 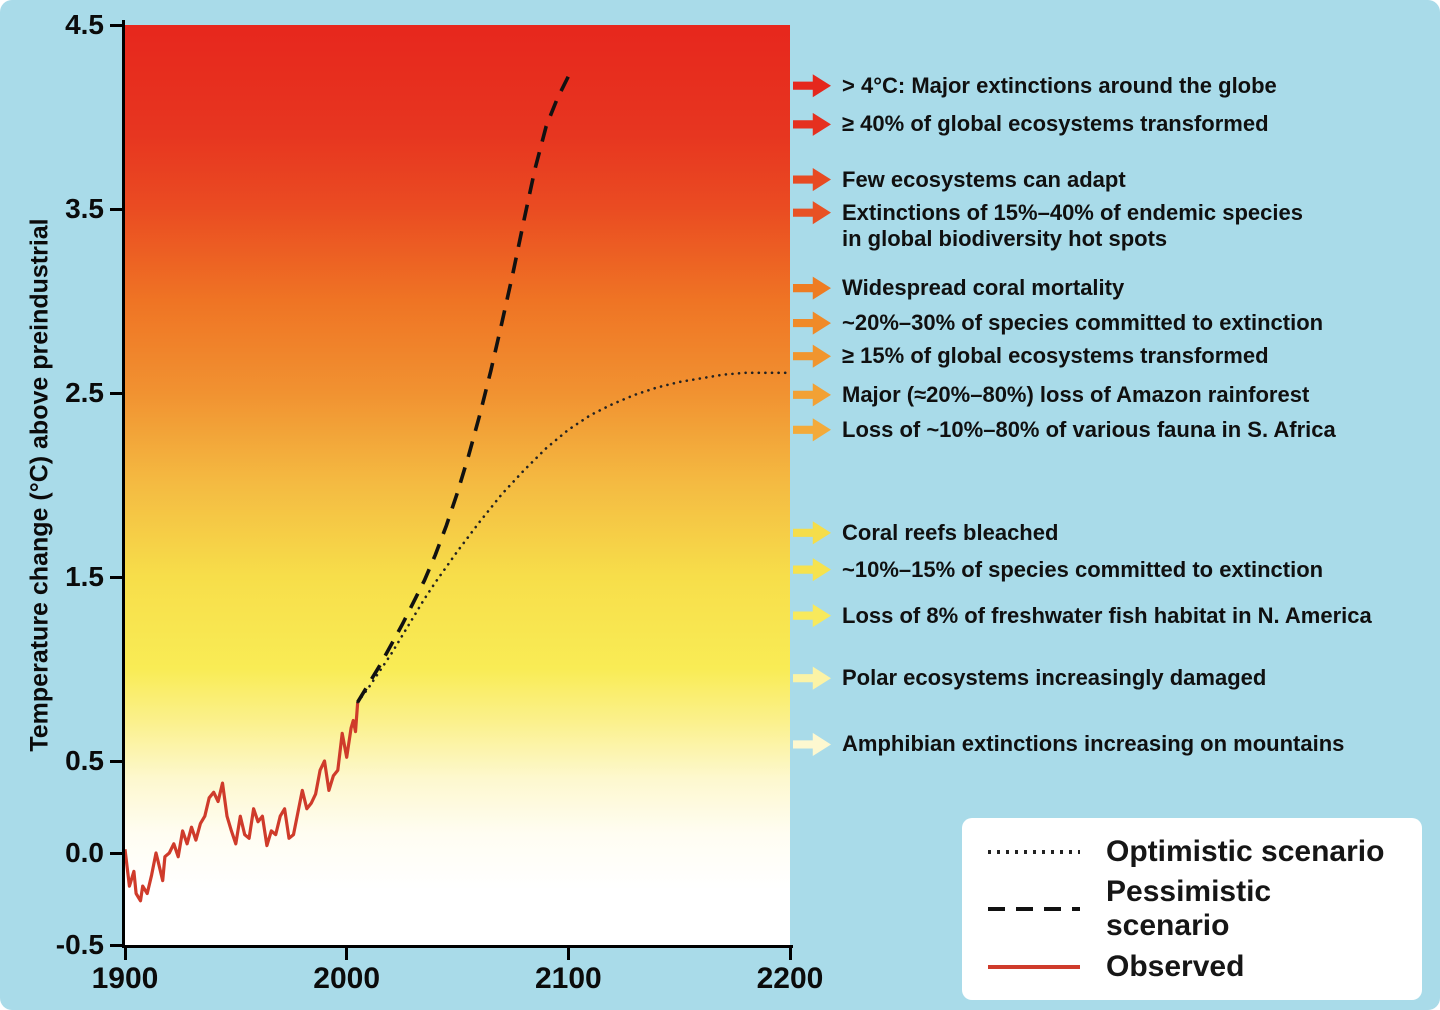 What do you see at coordinates (463, 389) in the screenshot?
I see `series-pessimistic-scenario` at bounding box center [463, 389].